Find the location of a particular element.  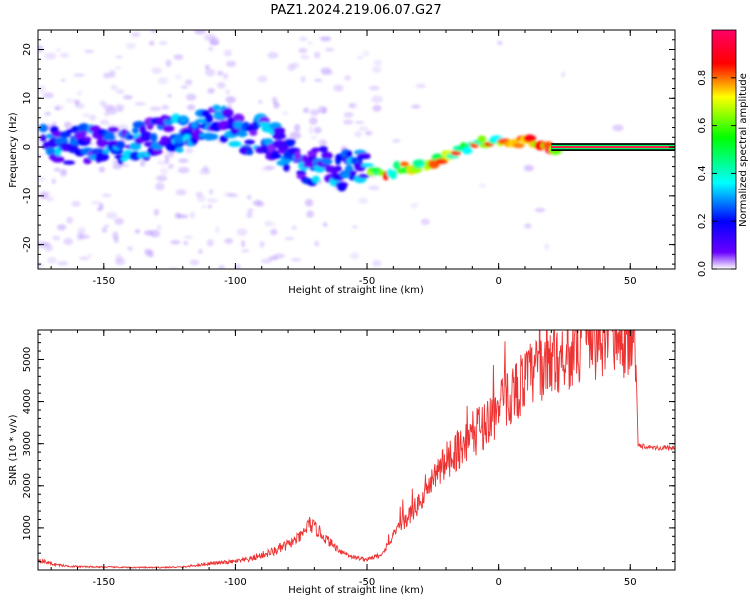

x-tick-label: -50 is located at coordinates (367, 582).